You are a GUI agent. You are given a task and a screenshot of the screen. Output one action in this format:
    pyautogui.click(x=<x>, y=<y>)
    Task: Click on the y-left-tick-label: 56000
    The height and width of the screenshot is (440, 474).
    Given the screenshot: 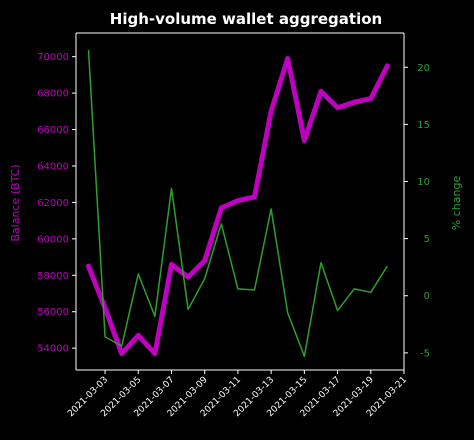 What is the action you would take?
    pyautogui.click(x=53, y=312)
    